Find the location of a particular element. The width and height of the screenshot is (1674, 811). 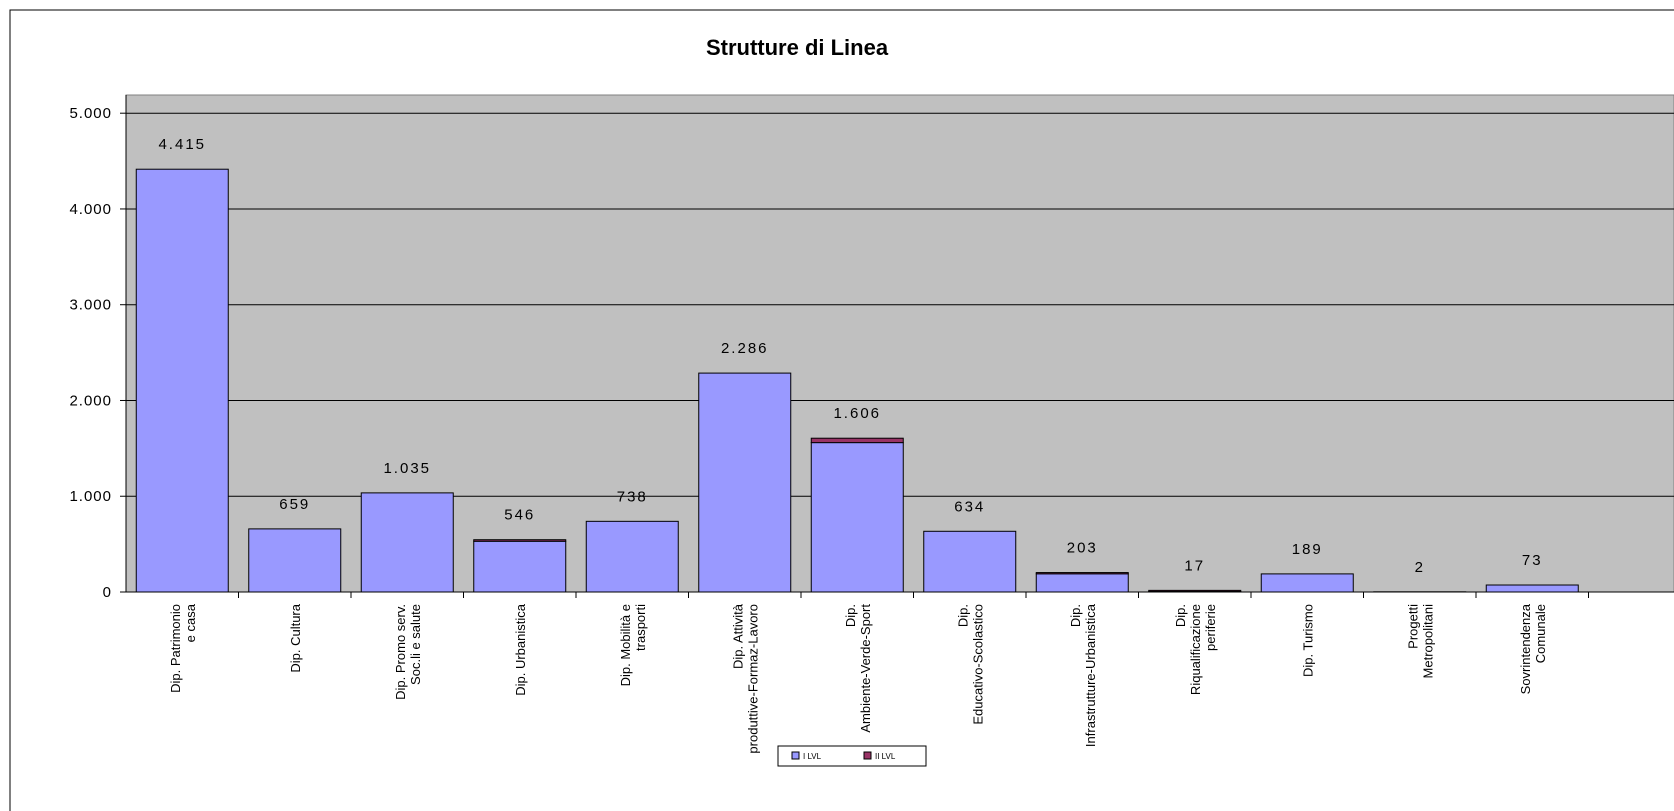

chart-title: Strutture di Linea is located at coordinates (797, 47).